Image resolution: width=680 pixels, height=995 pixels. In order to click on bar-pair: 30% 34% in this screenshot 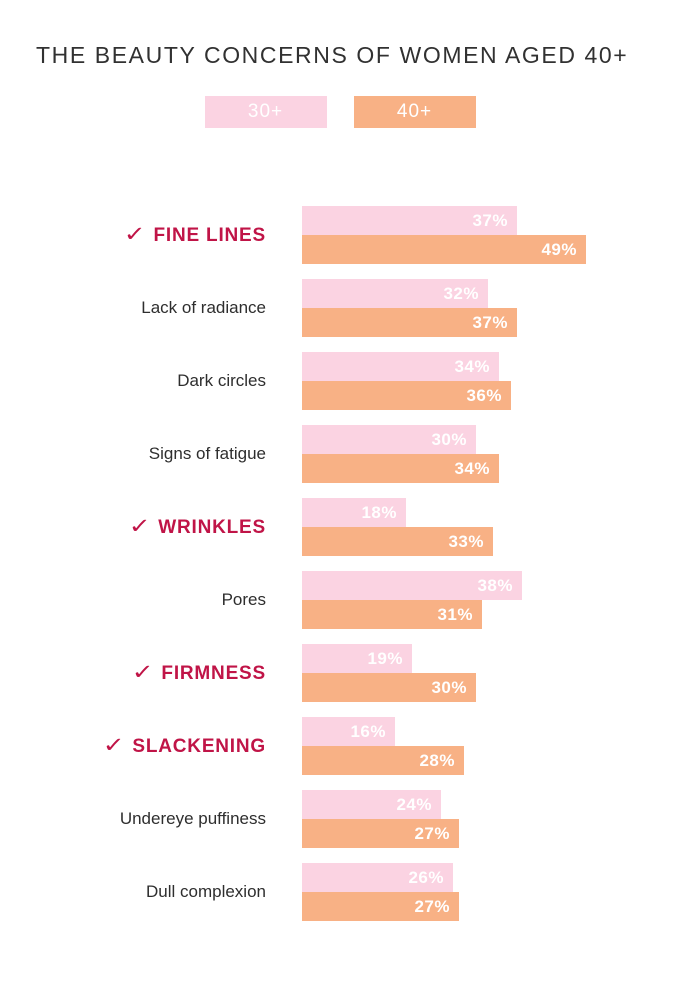, I will do `click(400, 454)`.